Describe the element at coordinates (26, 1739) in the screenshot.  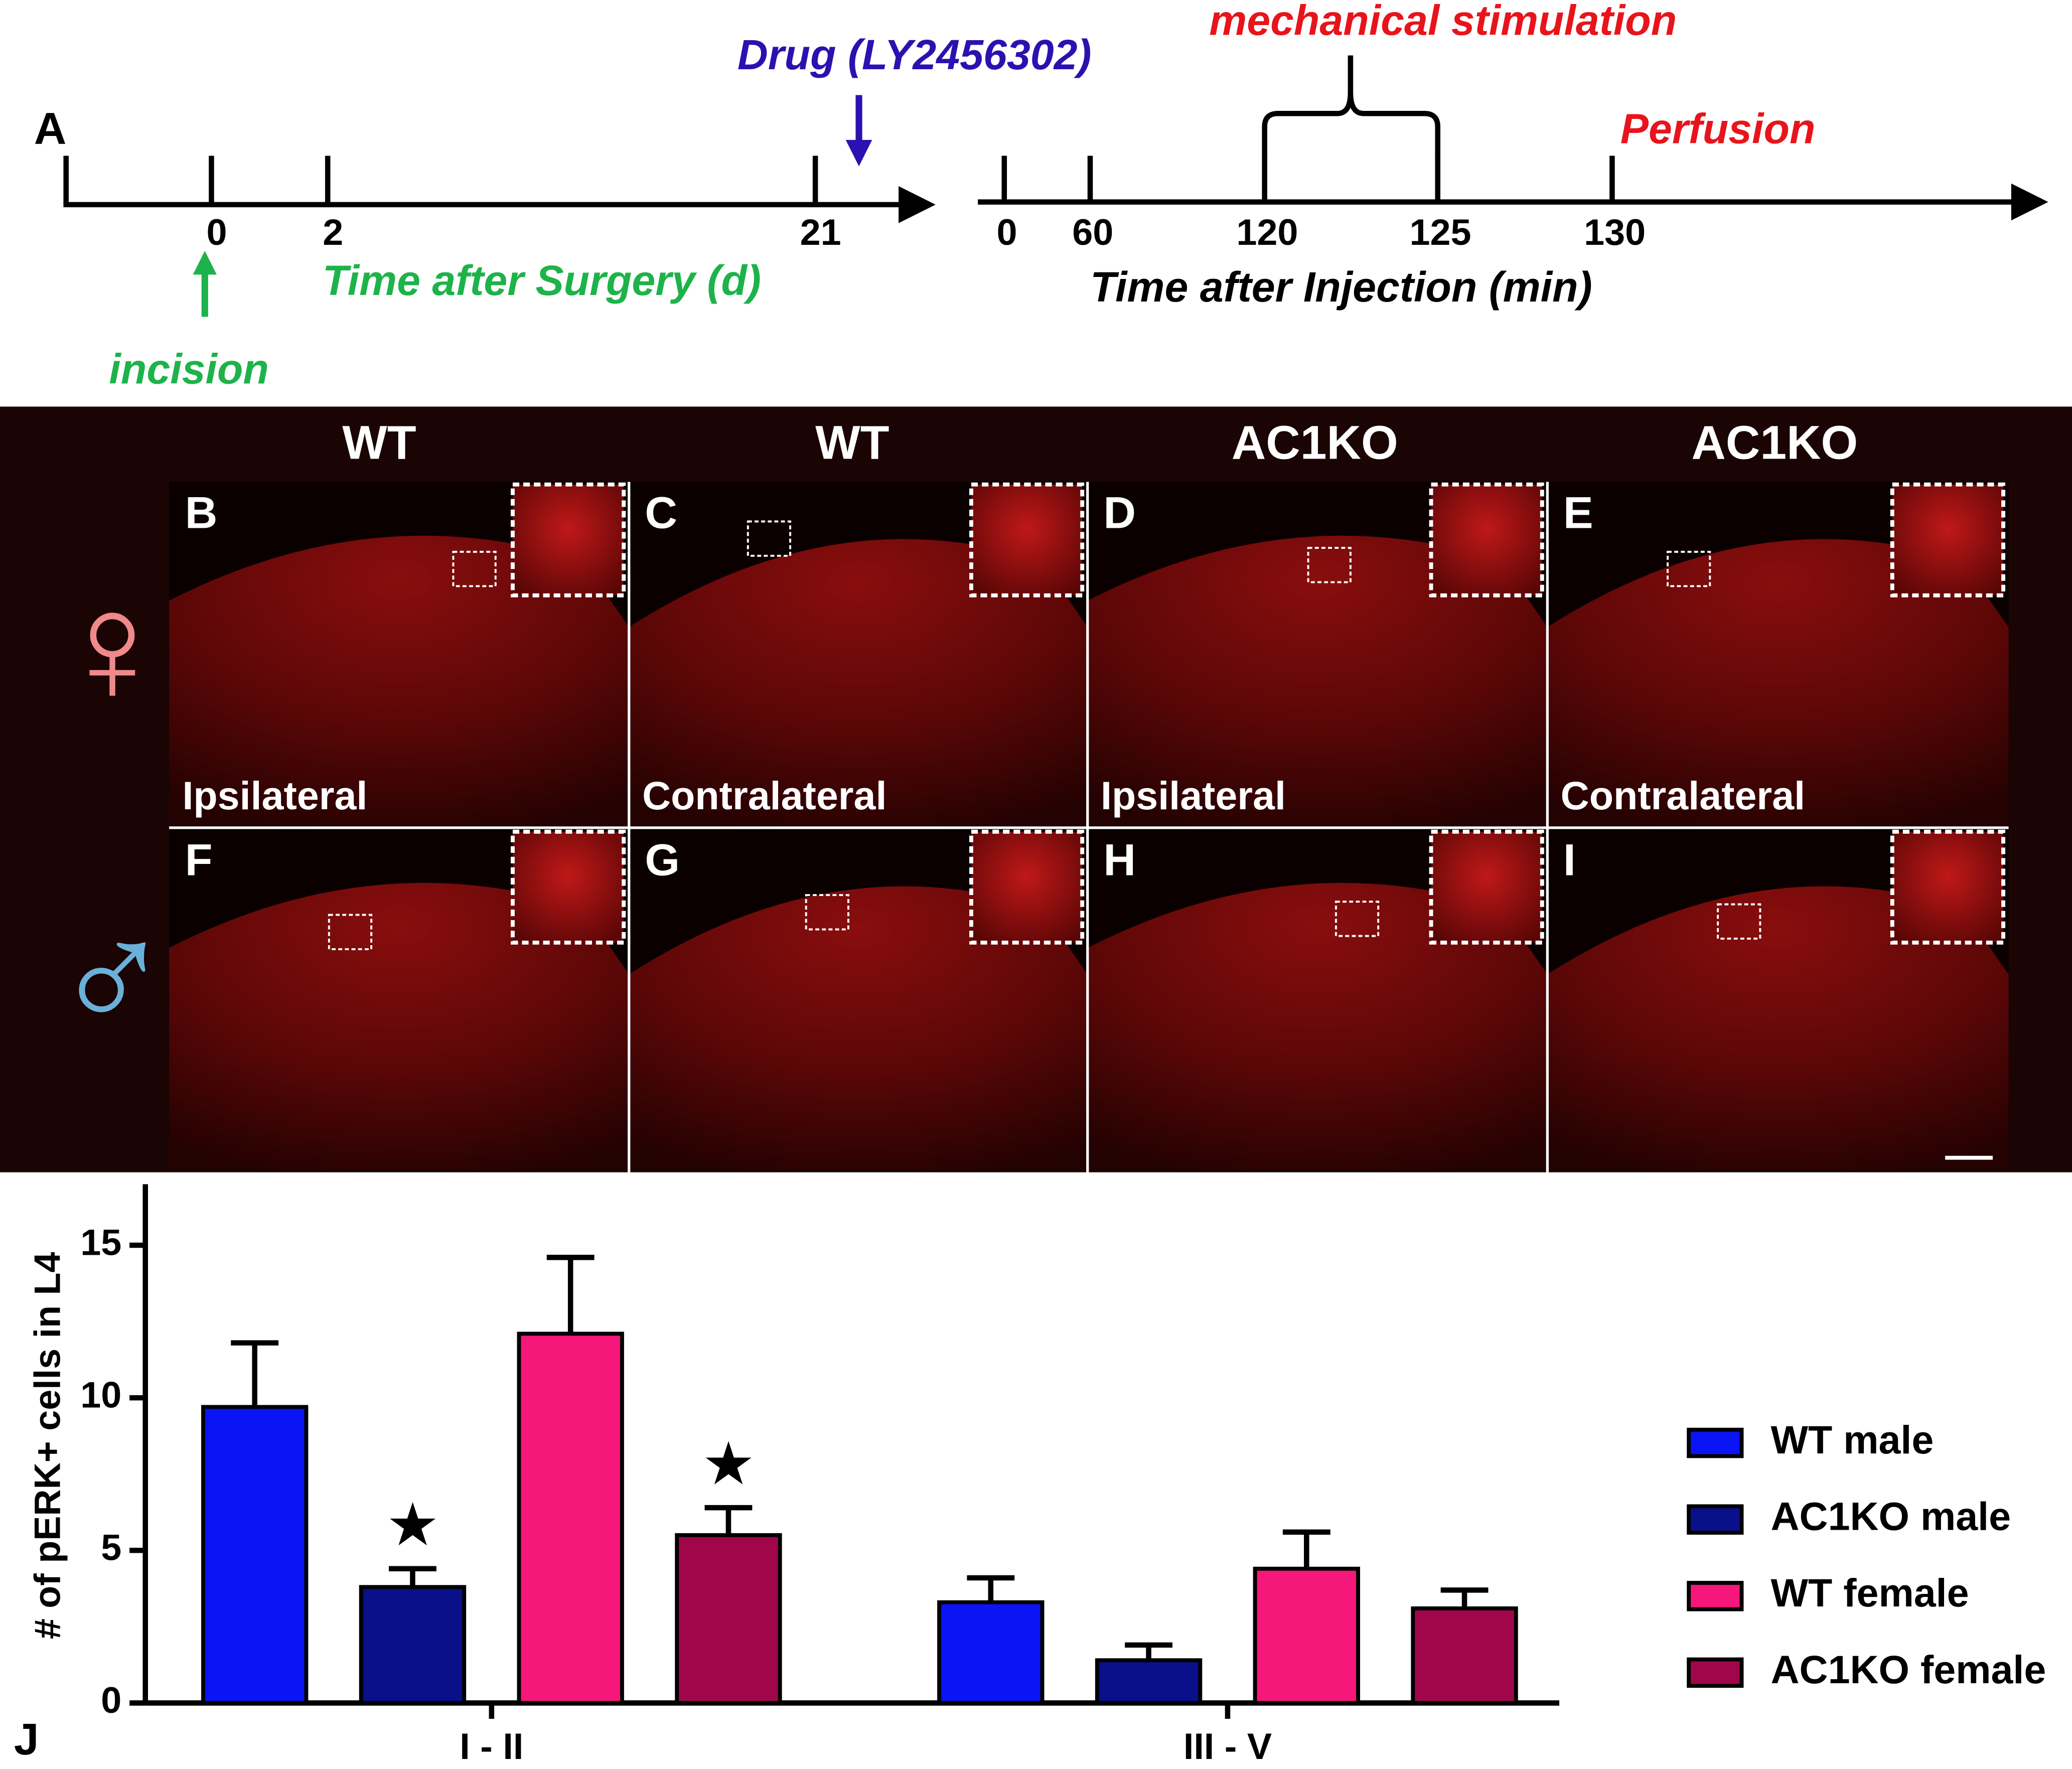
I see `panel-label: J` at that location.